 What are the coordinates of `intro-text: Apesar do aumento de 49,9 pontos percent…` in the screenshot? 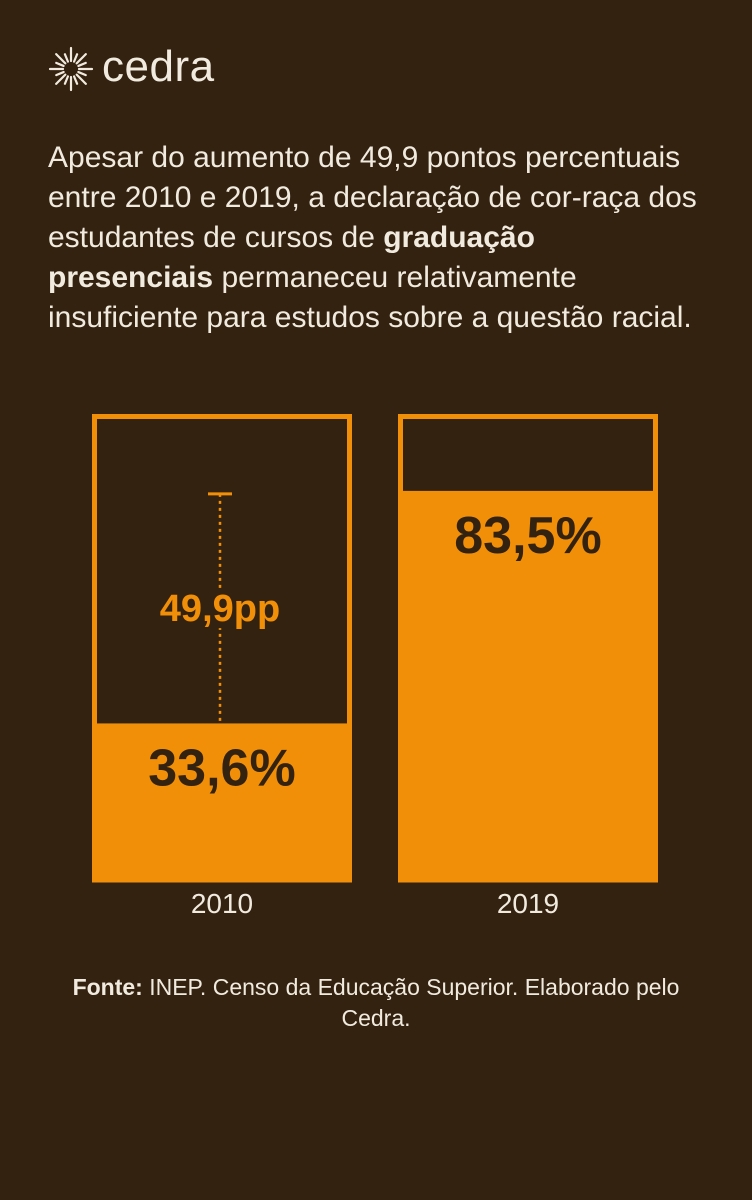 It's located at (378, 238).